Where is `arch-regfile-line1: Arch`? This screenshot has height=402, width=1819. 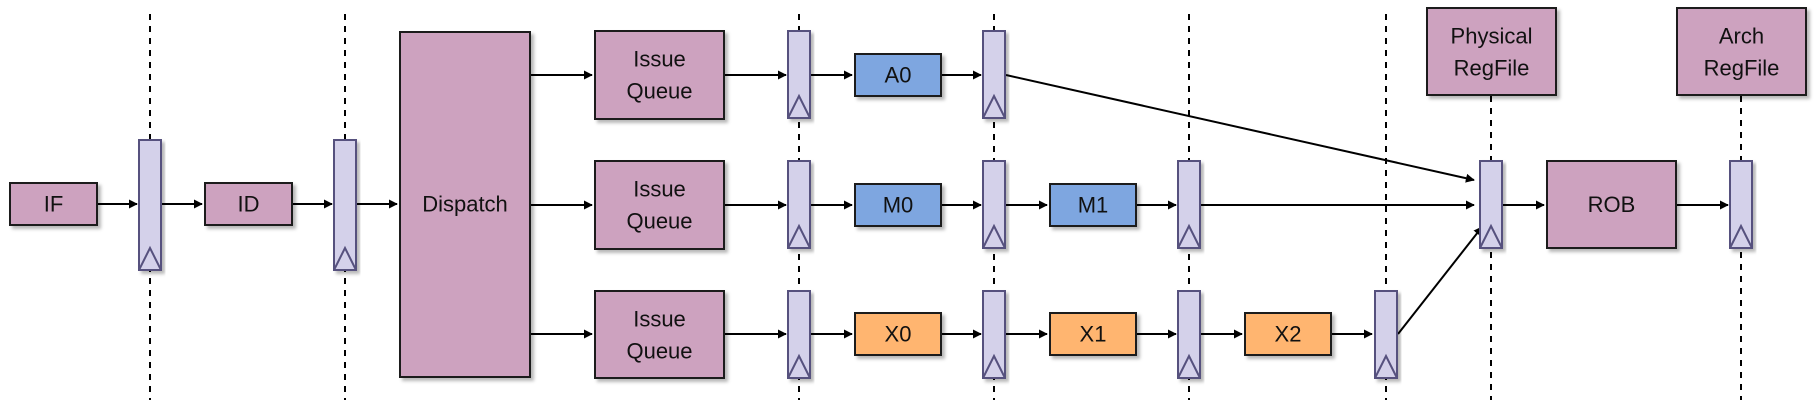
arch-regfile-line1: Arch is located at coordinates (1741, 36).